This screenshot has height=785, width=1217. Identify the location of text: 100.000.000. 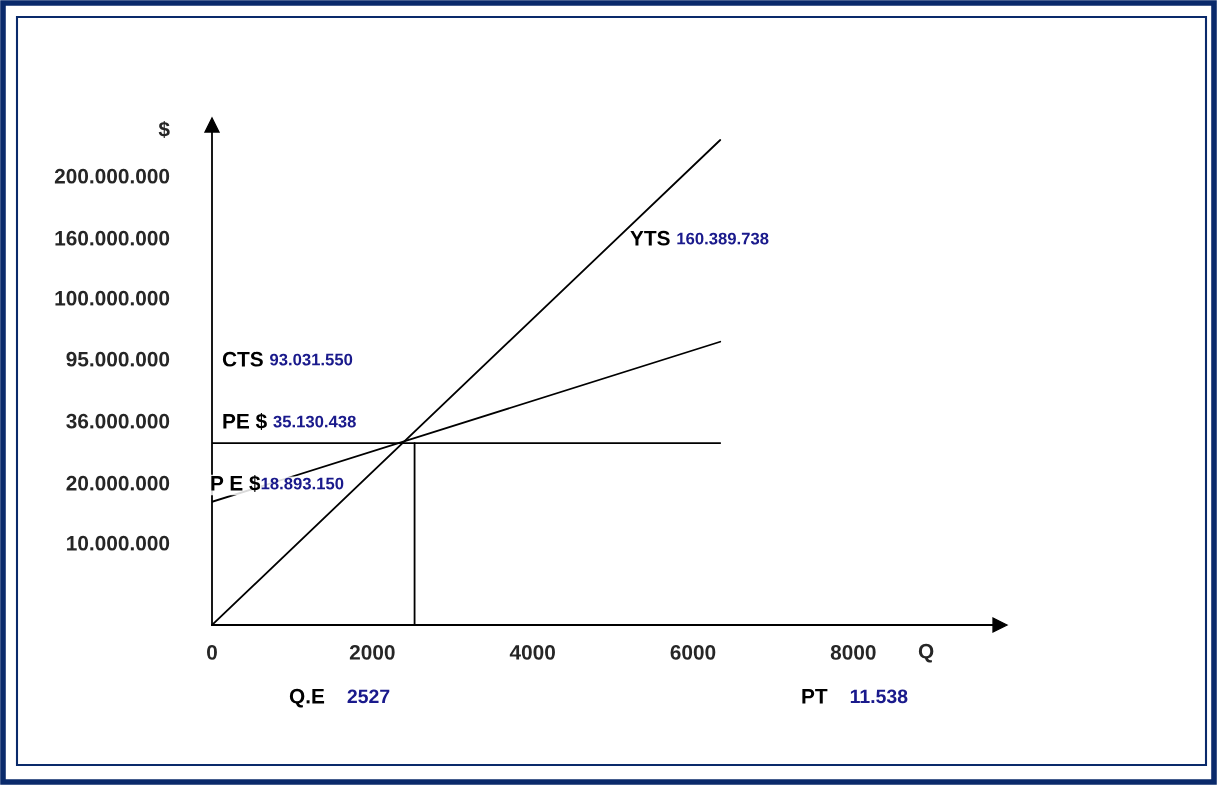
(112, 298).